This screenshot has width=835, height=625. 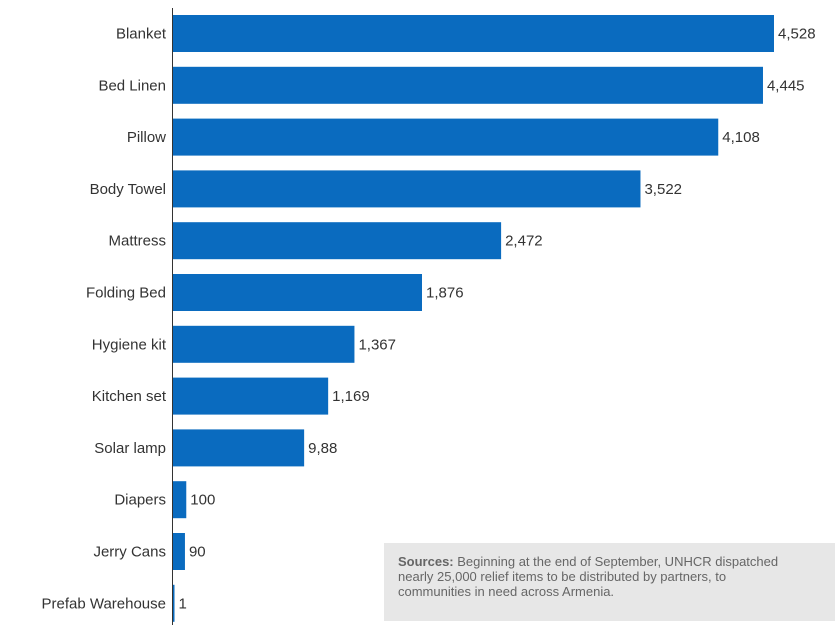 I want to click on category-label: Blanket, so click(x=141, y=34).